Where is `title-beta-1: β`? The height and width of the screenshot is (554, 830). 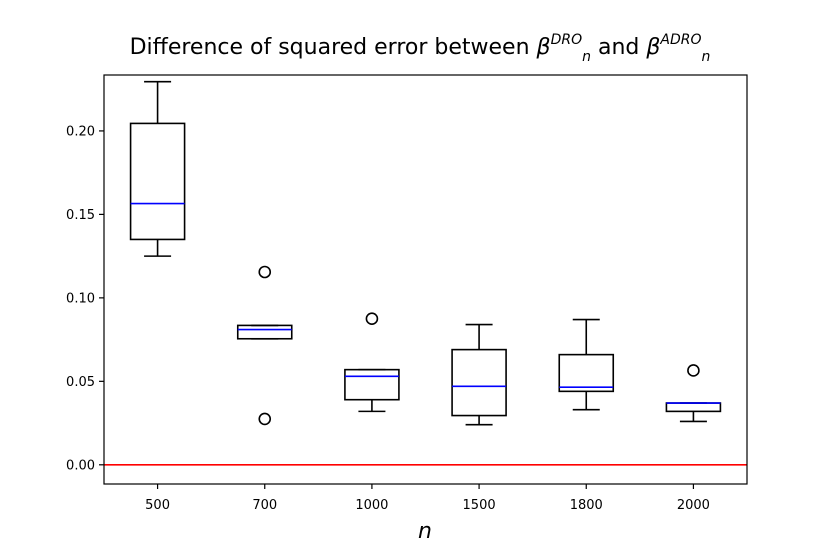
title-beta-1: β is located at coordinates (543, 47).